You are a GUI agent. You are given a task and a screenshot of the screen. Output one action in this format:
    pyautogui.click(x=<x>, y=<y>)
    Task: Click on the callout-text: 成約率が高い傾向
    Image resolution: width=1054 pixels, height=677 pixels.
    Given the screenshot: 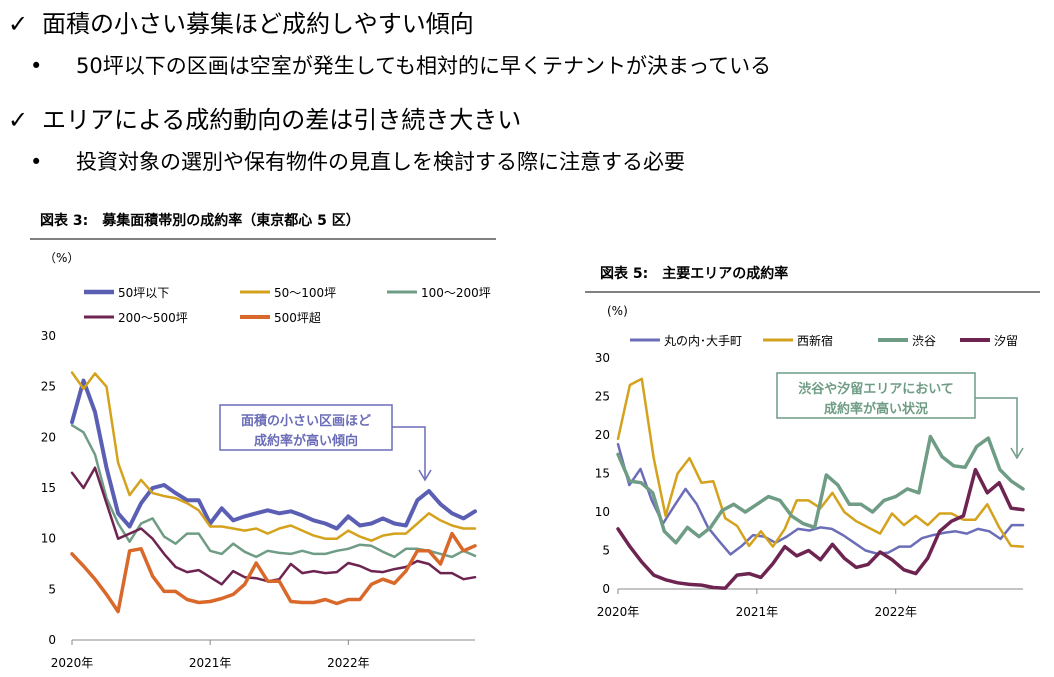 What is the action you would take?
    pyautogui.click(x=306, y=441)
    